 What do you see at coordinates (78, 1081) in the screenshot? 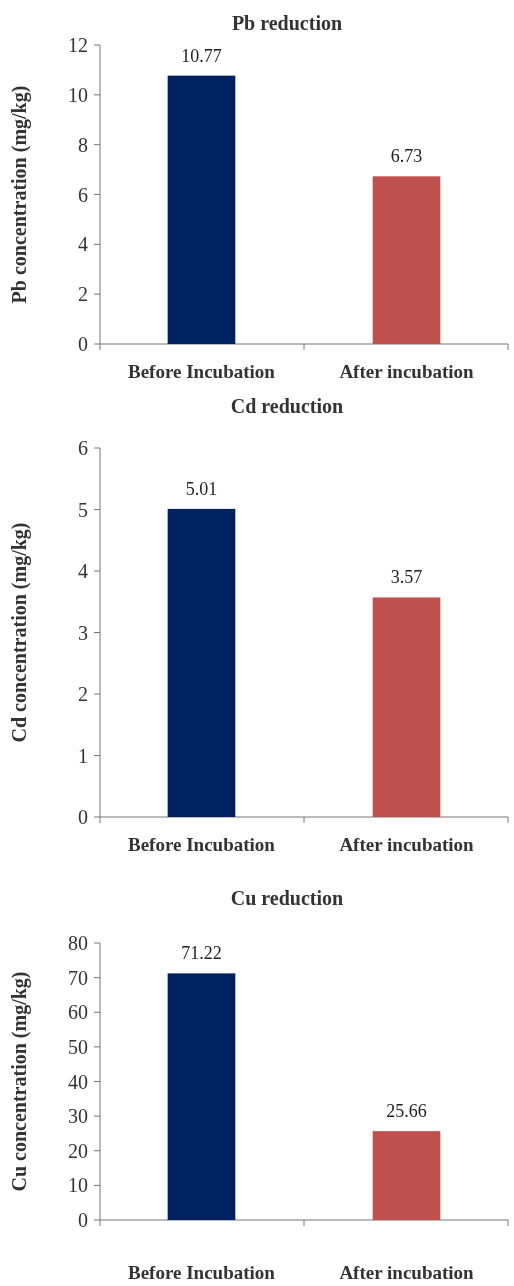
I see `y-tick-label: 40` at bounding box center [78, 1081].